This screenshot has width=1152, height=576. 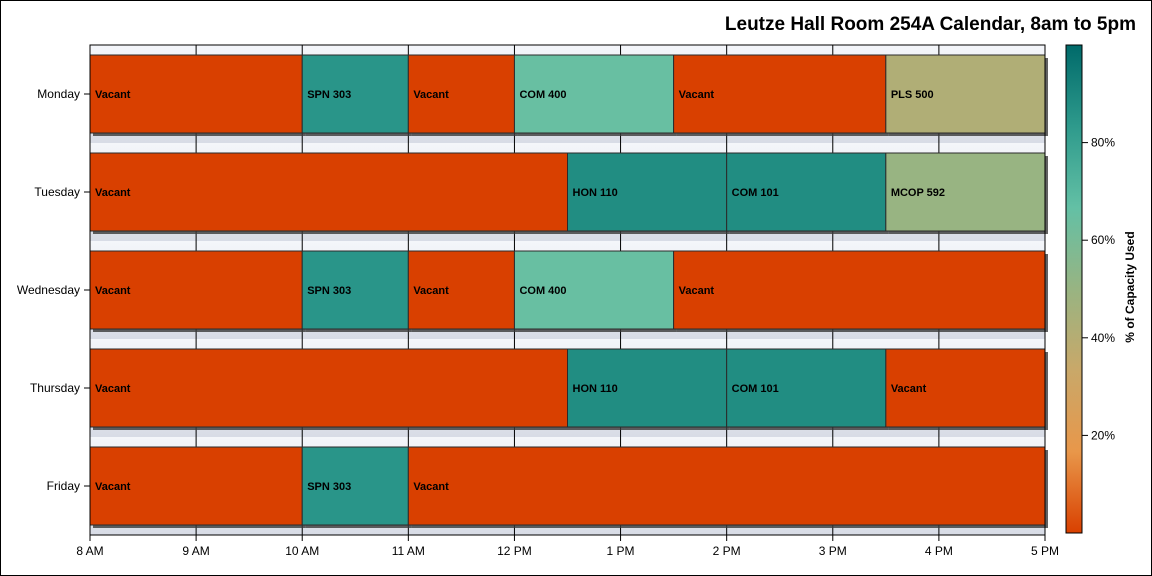 I want to click on y-tick-label: Friday, so click(x=63, y=486).